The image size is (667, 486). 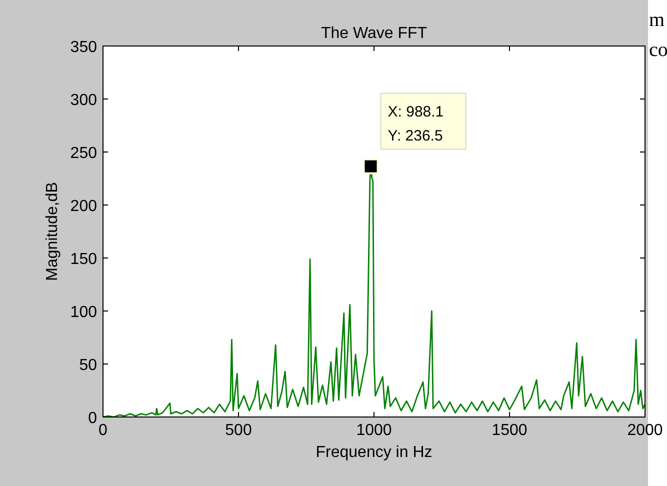 I want to click on x-tick-label: 1500, so click(x=510, y=430).